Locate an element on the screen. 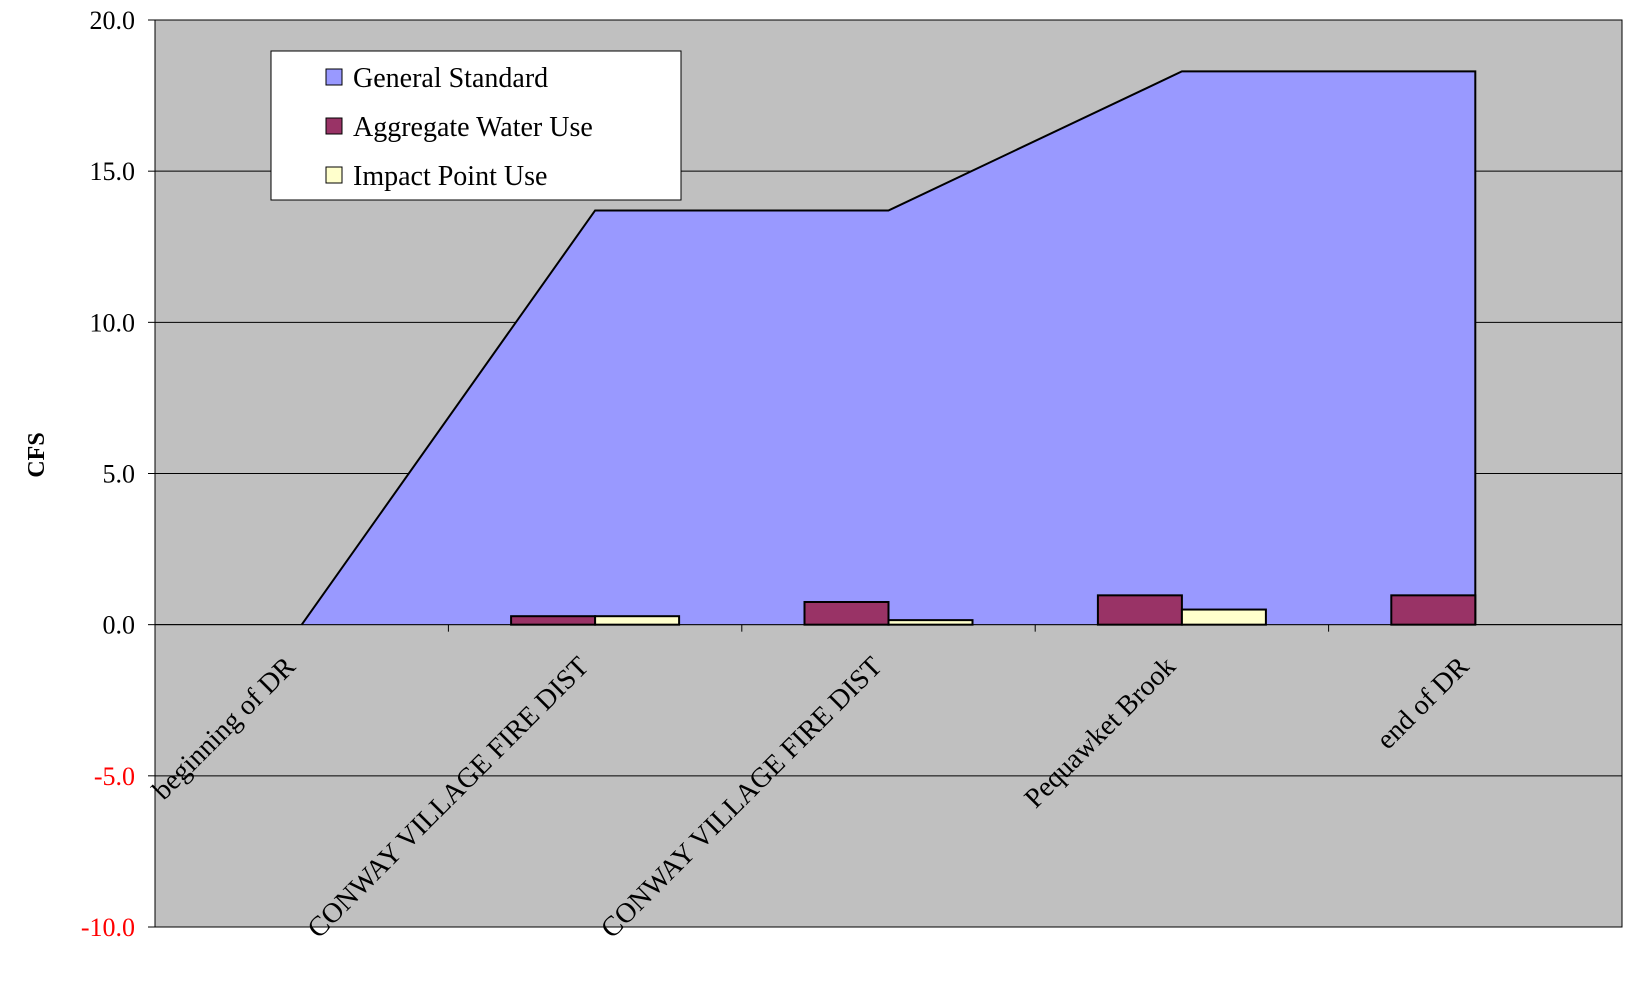 The height and width of the screenshot is (1000, 1627). legend-item-aggregate-water-use: Aggregate Water Use is located at coordinates (459, 127).